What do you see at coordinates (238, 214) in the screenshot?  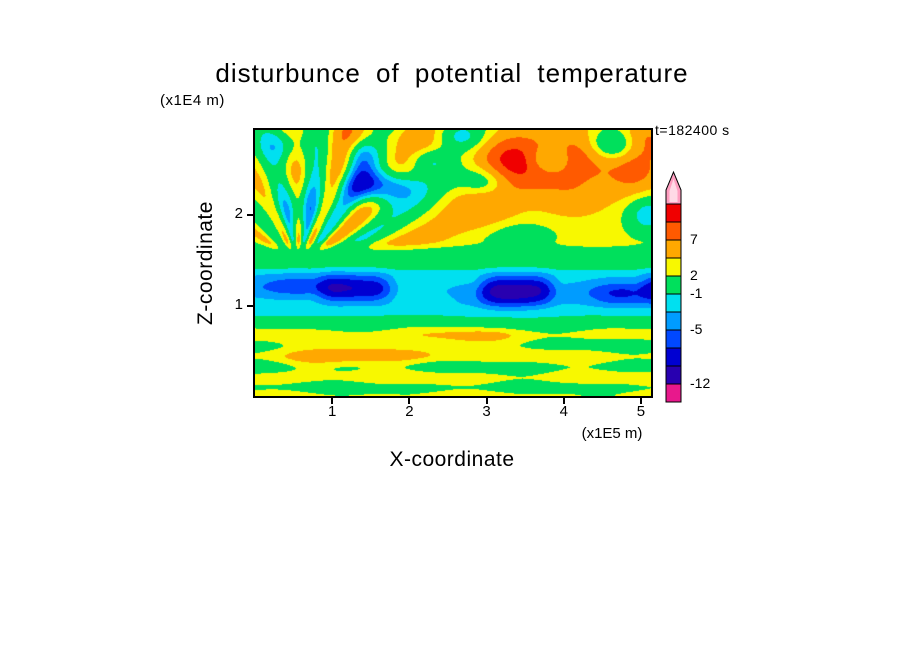 I see `y-tick-label: 2` at bounding box center [238, 214].